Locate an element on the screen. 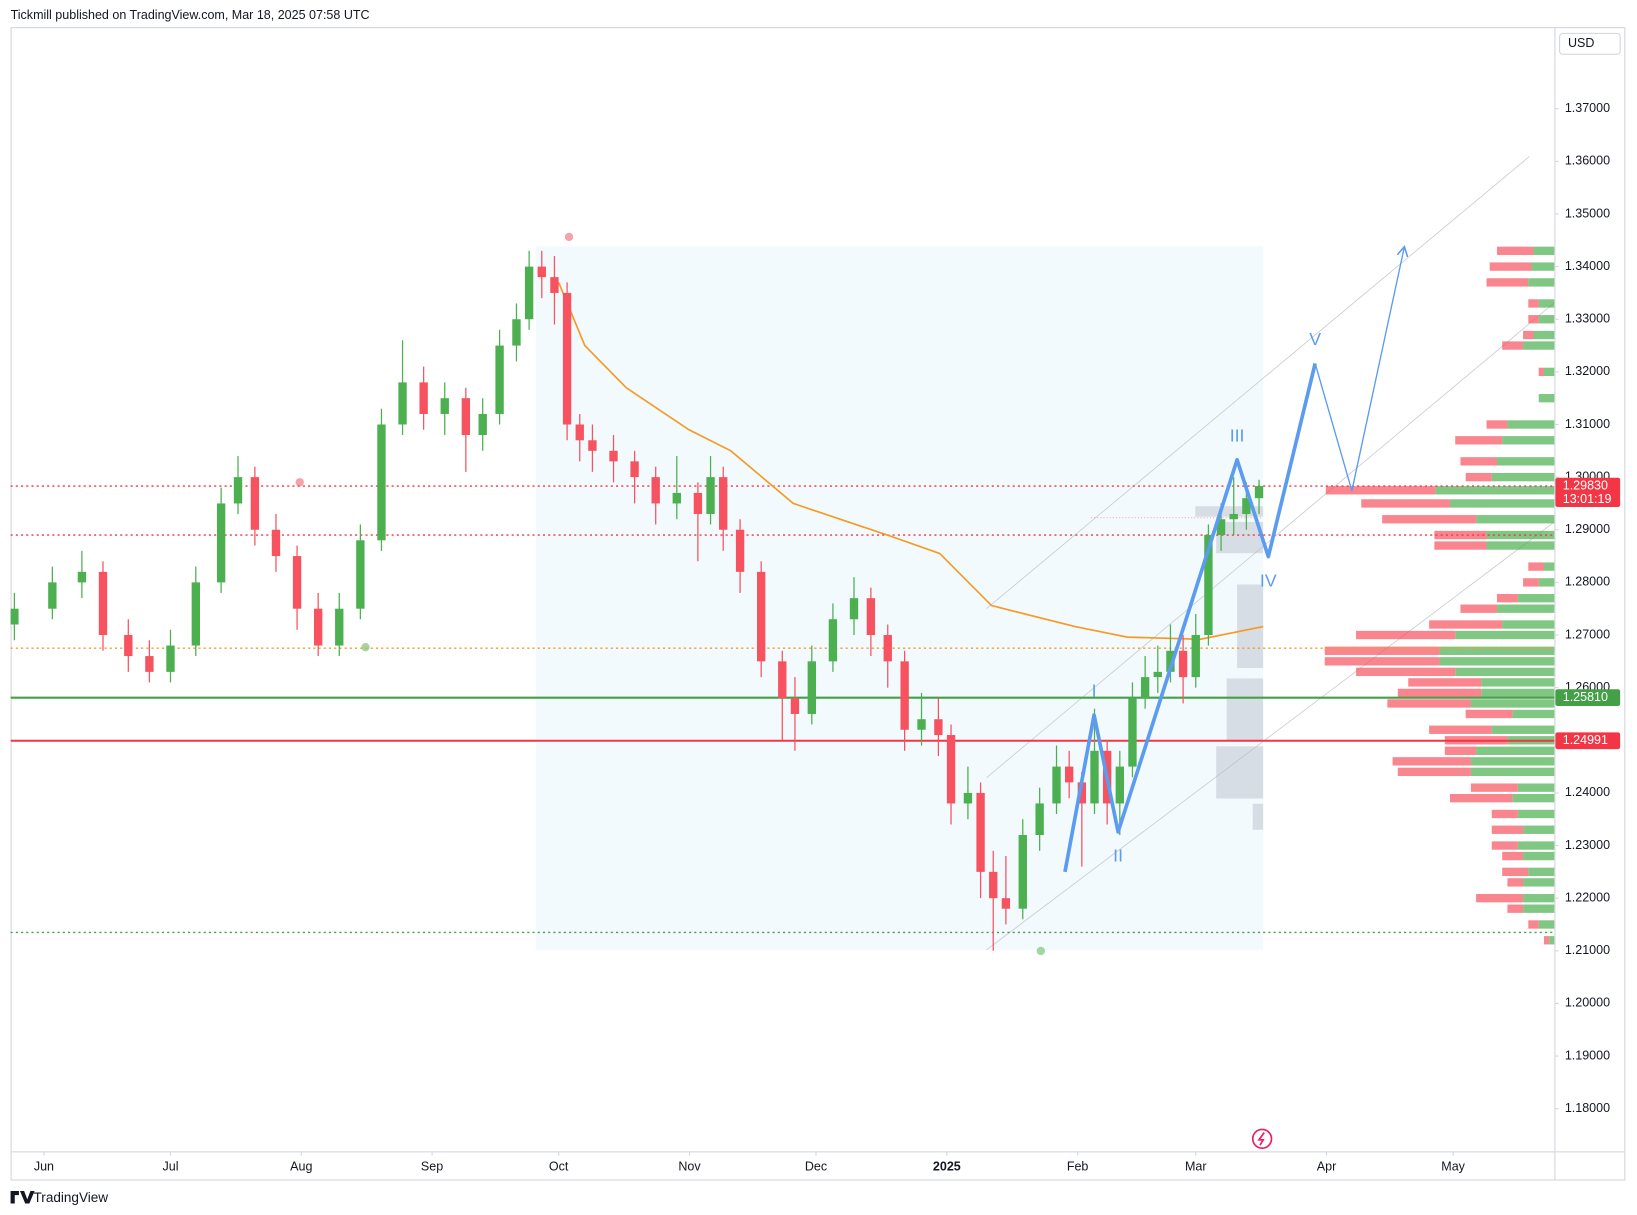 The height and width of the screenshot is (1215, 1637). pivot-dot is located at coordinates (1041, 951).